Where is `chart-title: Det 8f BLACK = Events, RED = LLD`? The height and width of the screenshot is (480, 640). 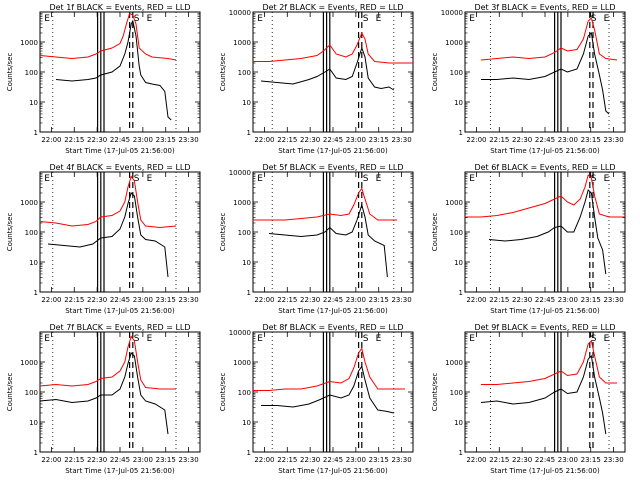 chart-title: Det 8f BLACK = Events, RED = LLD is located at coordinates (332, 327).